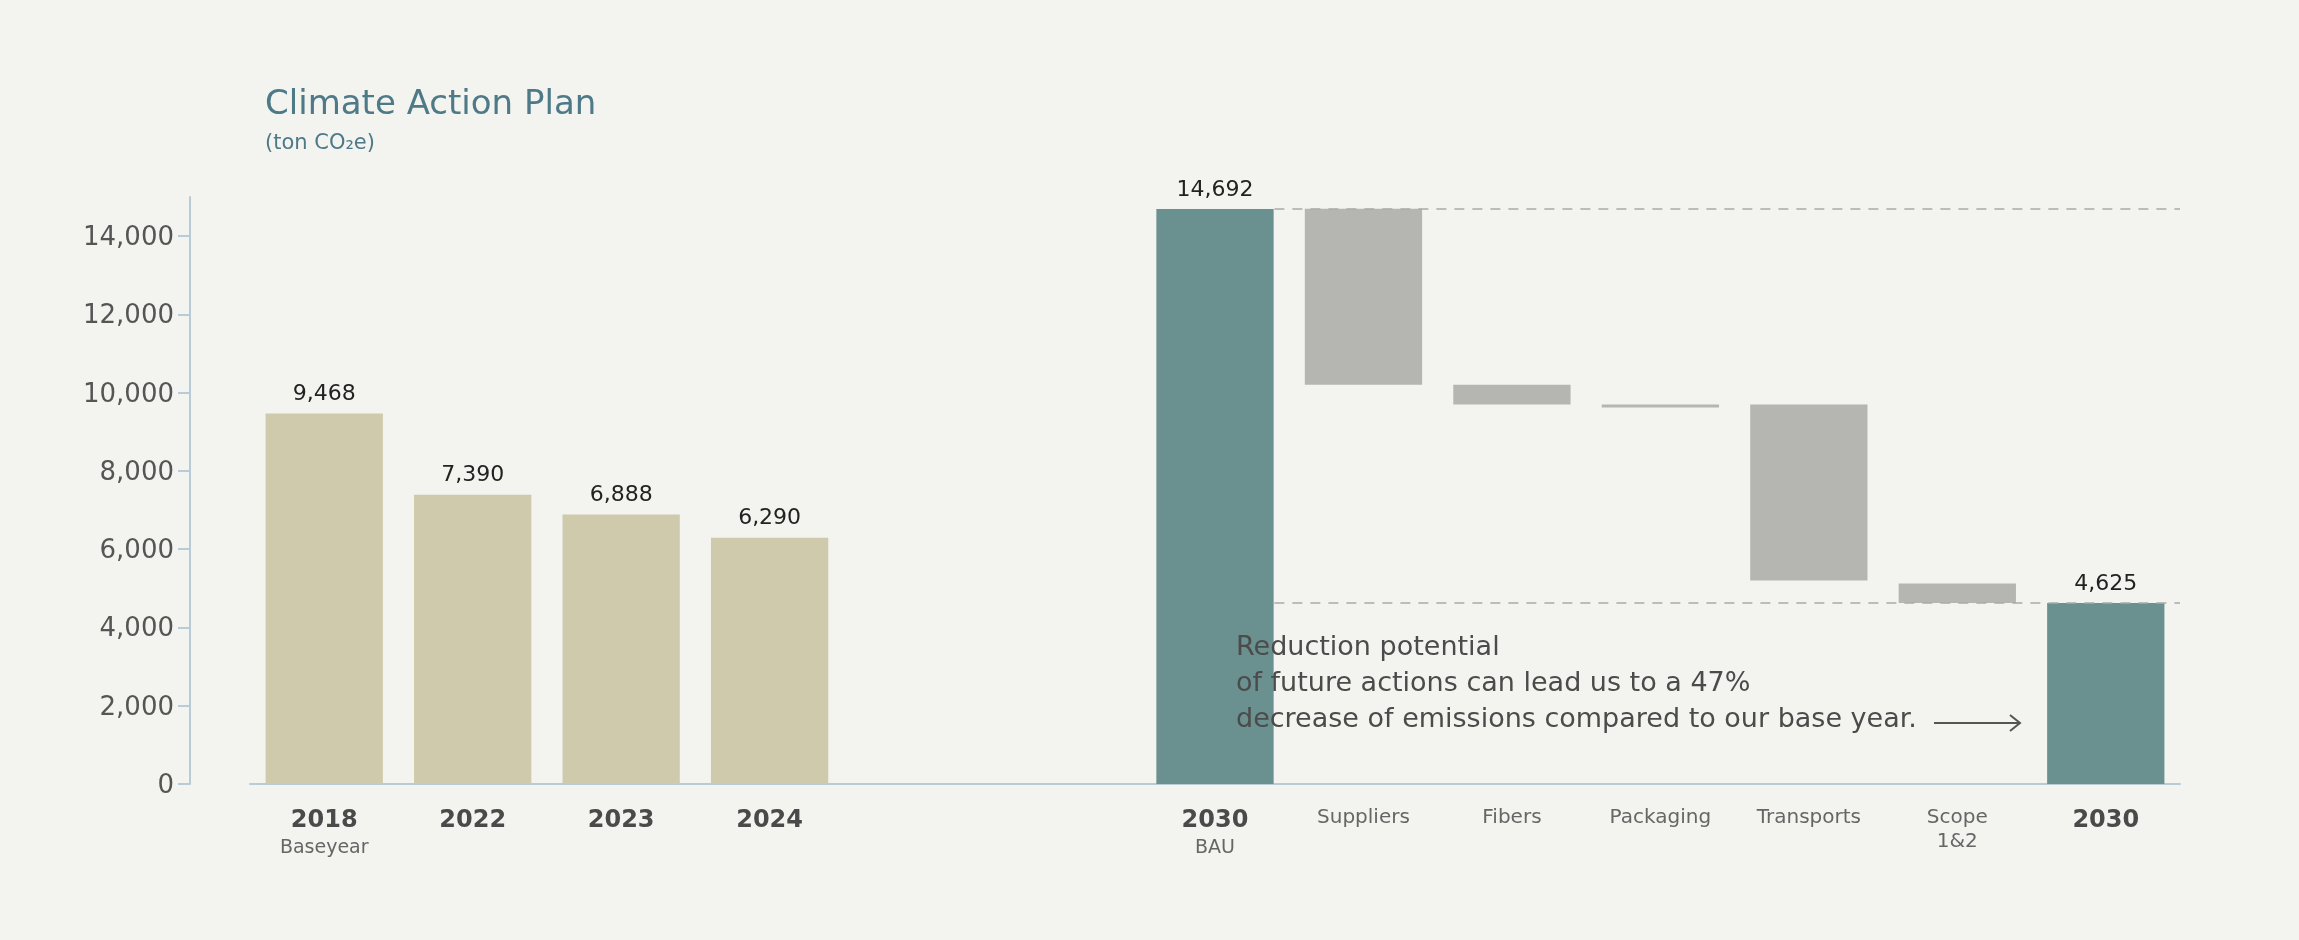 This screenshot has width=2299, height=940. I want to click on y-tick-label: 14,000, so click(128, 236).